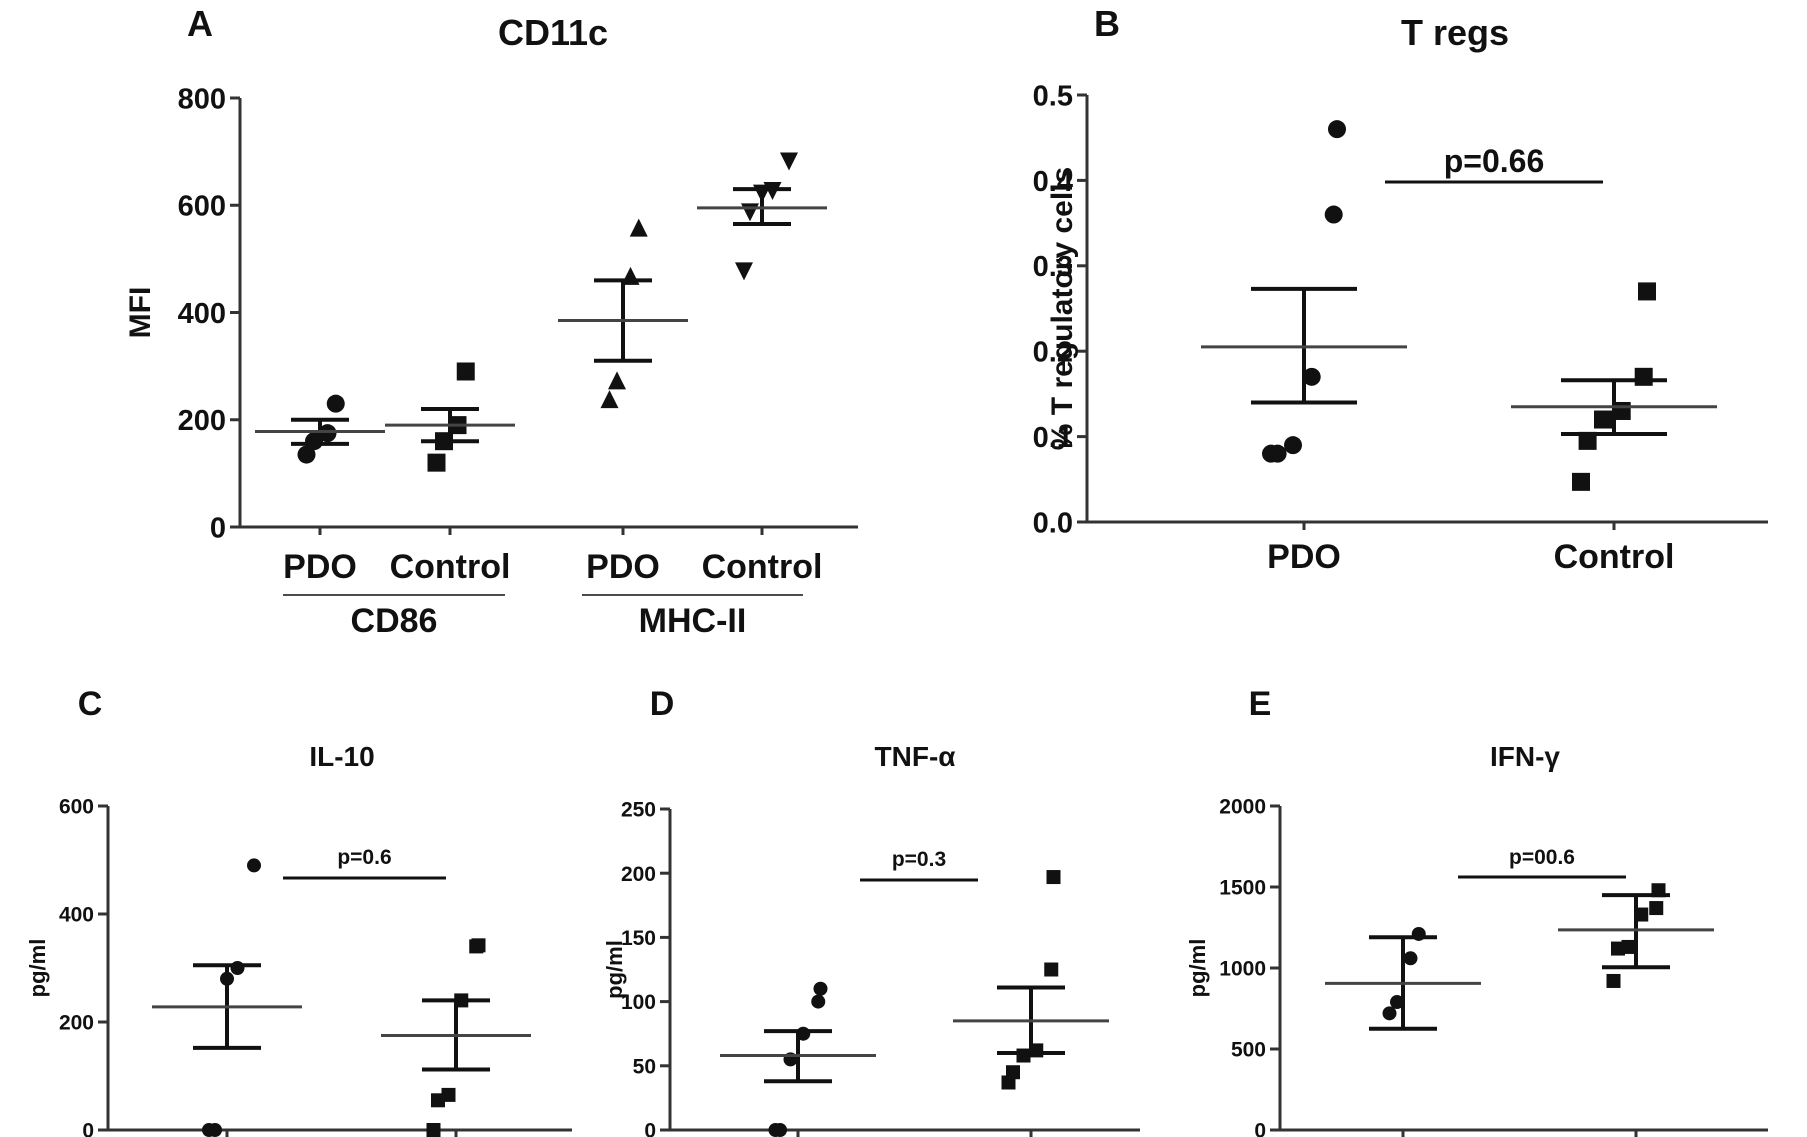 The image size is (1807, 1137). Describe the element at coordinates (1053, 523) in the screenshot. I see `y-tick-label: 0.0` at that location.